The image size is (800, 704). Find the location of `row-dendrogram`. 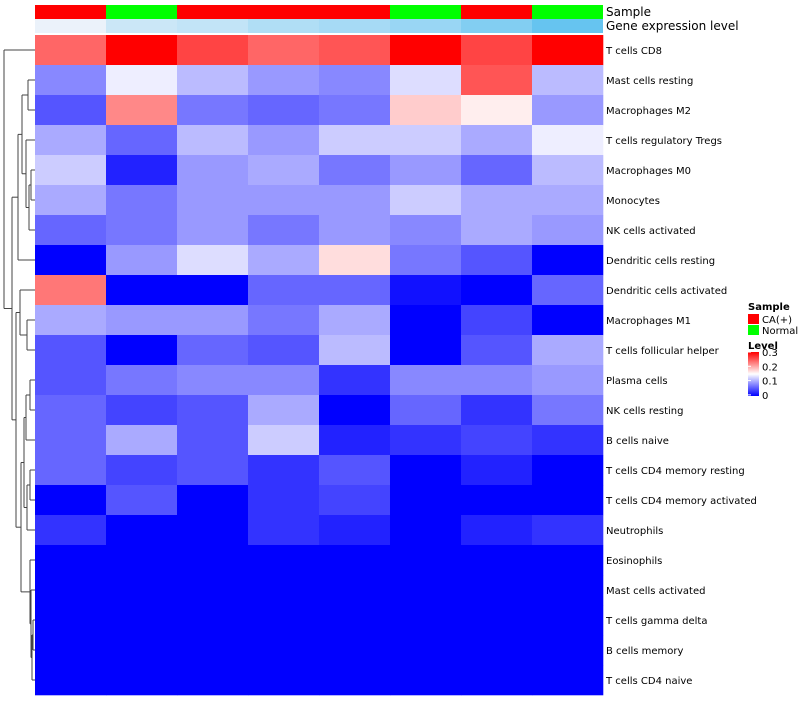

row-dendrogram is located at coordinates (19, 365).